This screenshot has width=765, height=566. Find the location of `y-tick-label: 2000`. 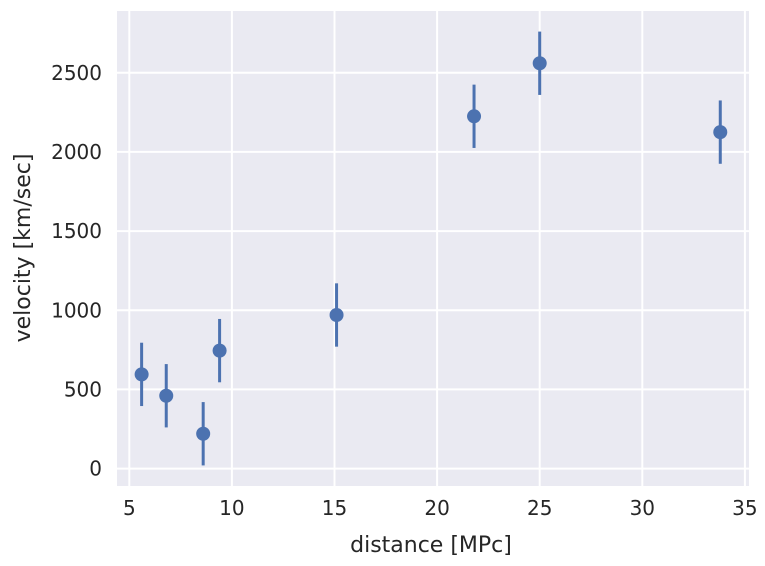

y-tick-label: 2000 is located at coordinates (76, 152).